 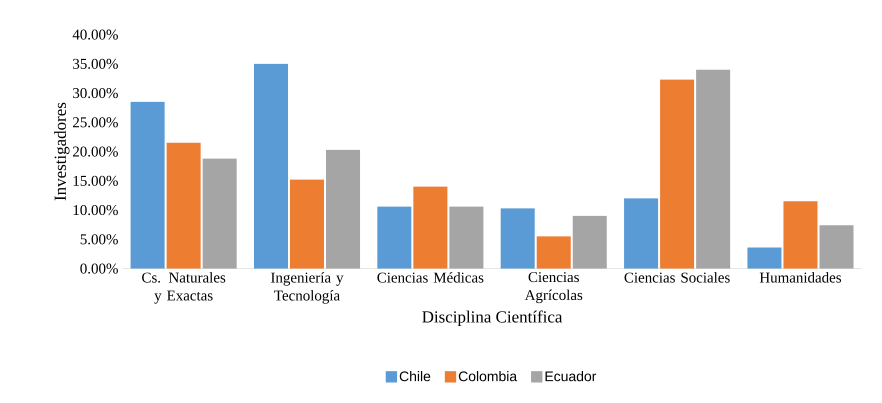 I want to click on y-tick-label: 0.00%, so click(x=99, y=268).